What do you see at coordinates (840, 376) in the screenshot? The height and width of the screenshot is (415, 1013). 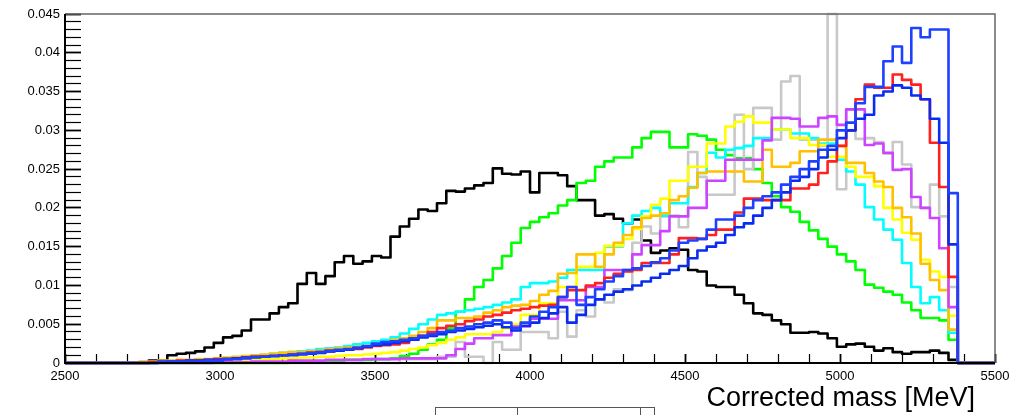 I see `x-tick-label: 5000` at bounding box center [840, 376].